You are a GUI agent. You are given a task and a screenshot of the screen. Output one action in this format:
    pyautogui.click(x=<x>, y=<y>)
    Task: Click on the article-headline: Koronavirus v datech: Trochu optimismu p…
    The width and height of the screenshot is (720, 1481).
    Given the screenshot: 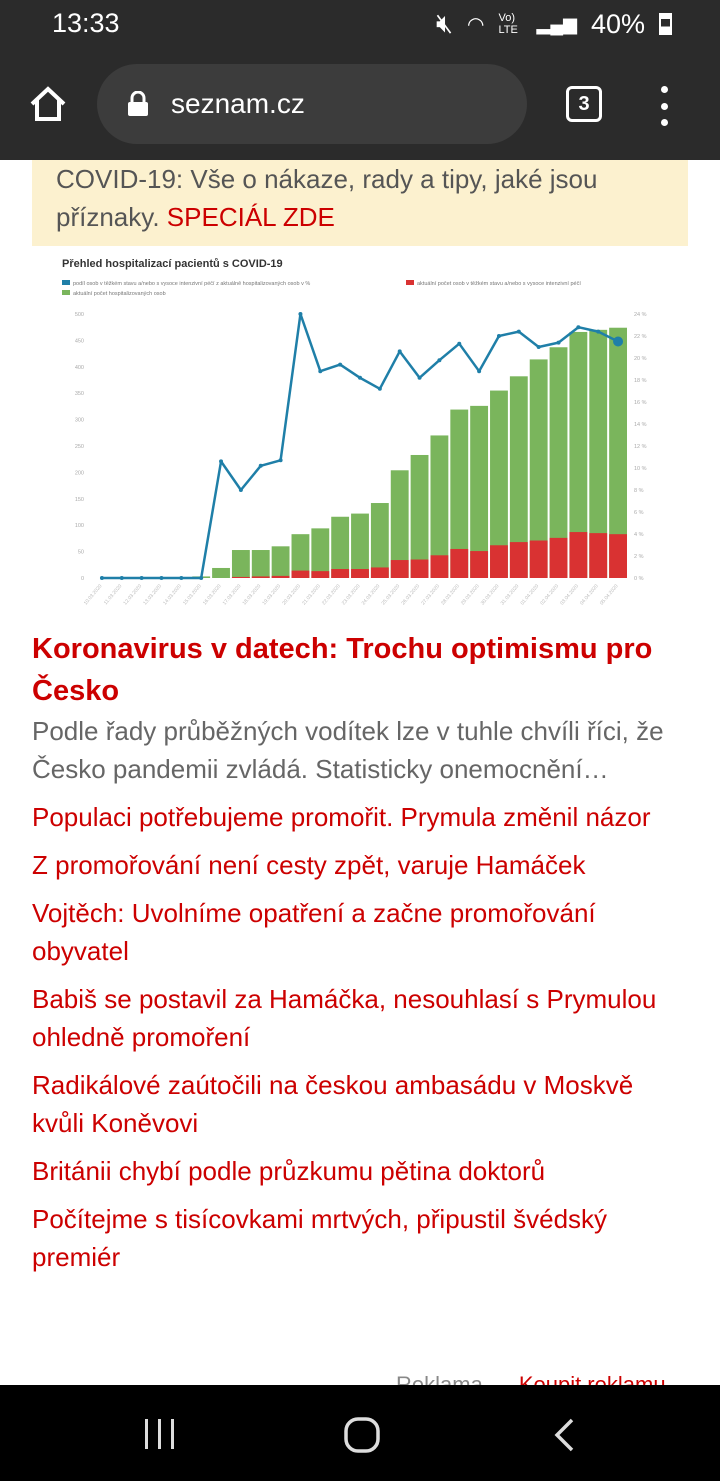 What is the action you would take?
    pyautogui.click(x=342, y=670)
    